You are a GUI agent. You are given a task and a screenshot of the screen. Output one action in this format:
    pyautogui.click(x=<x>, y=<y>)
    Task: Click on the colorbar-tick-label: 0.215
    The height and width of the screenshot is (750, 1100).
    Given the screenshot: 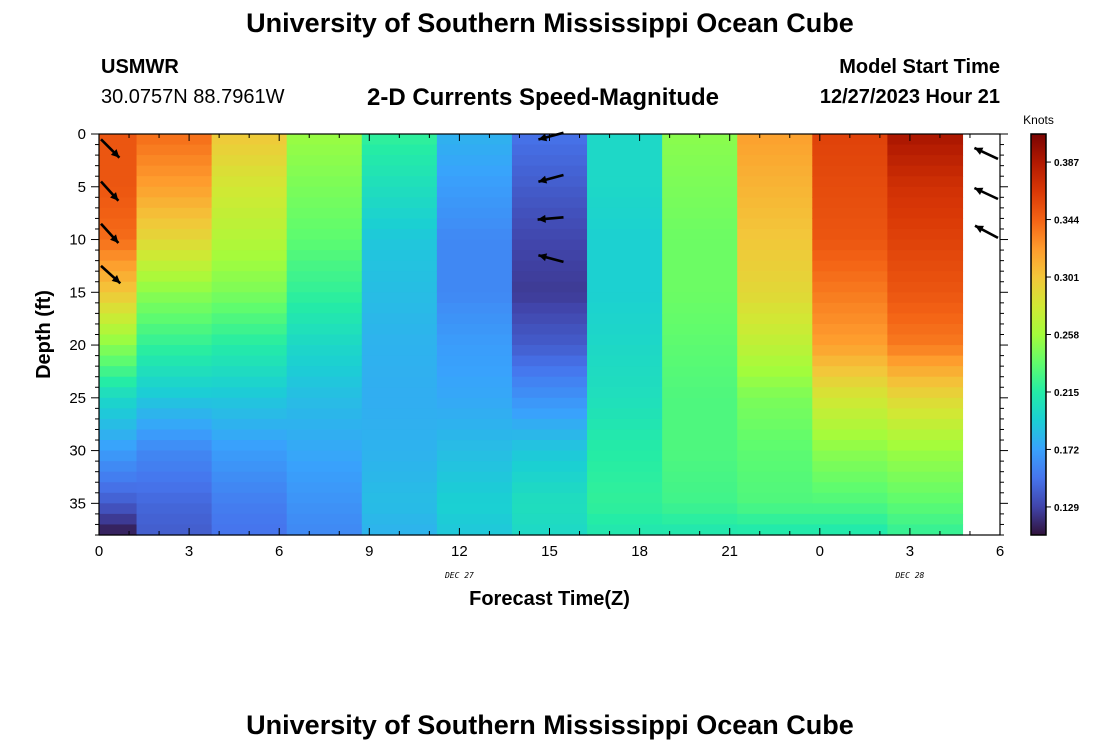 What is the action you would take?
    pyautogui.click(x=1066, y=393)
    